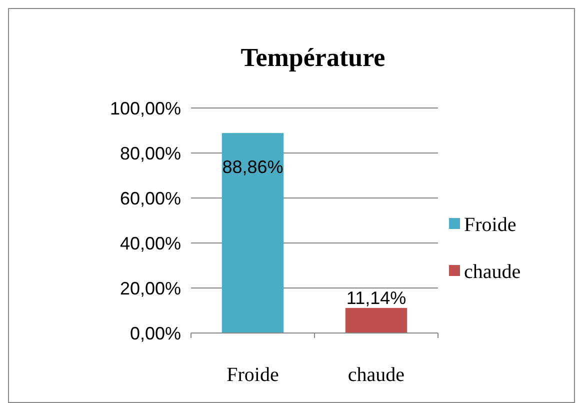  I want to click on y-tick-label: 100,00%, so click(145, 108).